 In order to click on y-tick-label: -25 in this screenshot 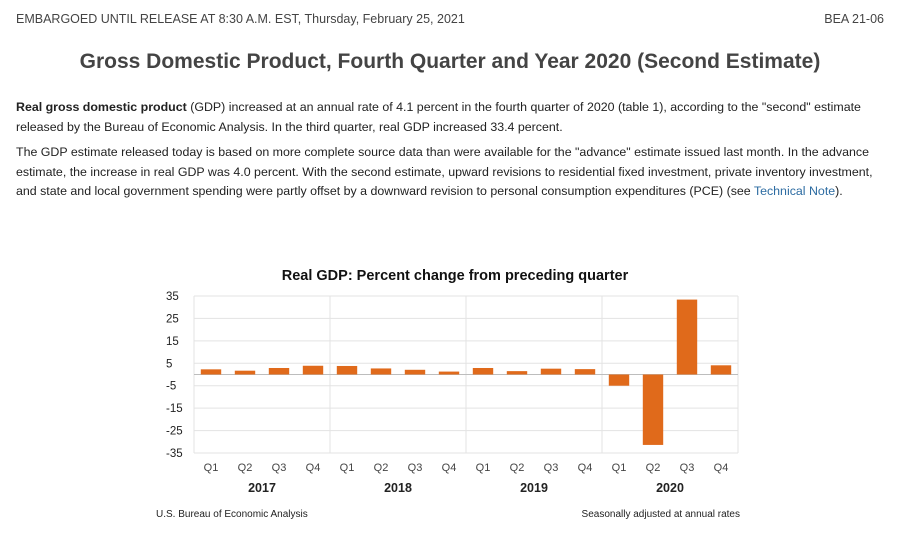, I will do `click(174, 432)`.